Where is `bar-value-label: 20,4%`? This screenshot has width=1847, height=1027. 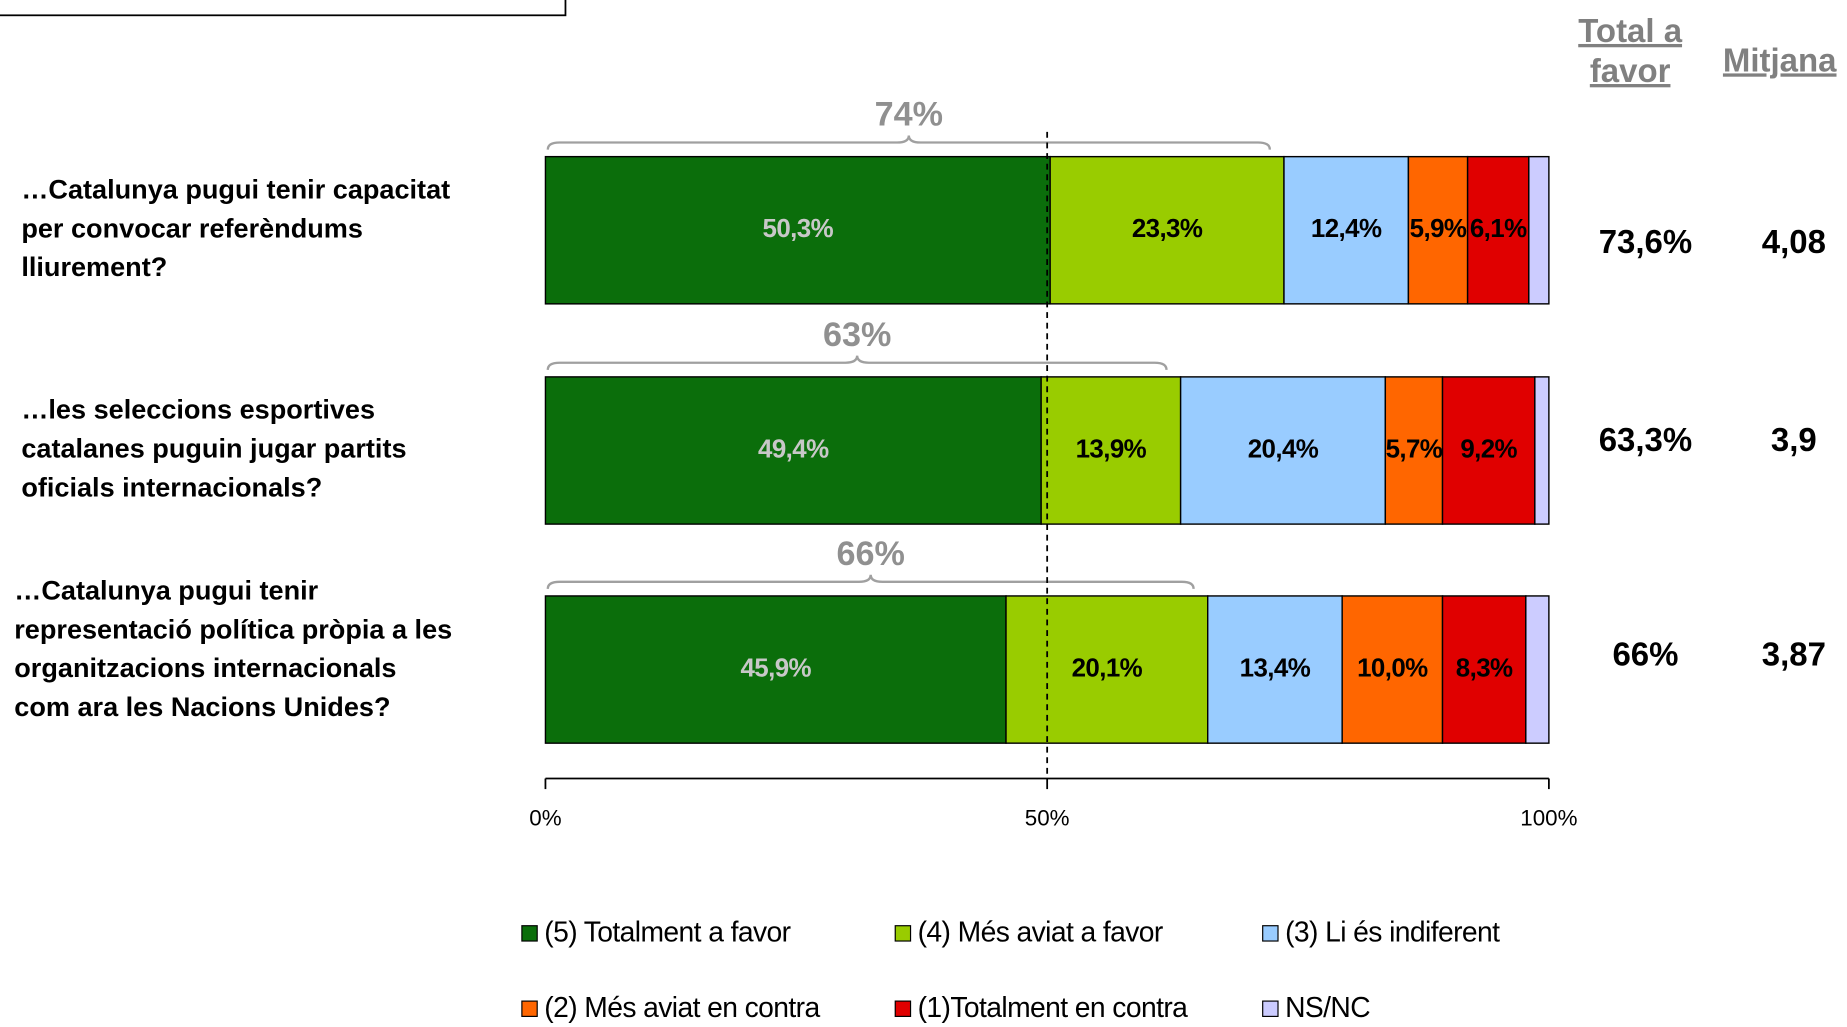 bar-value-label: 20,4% is located at coordinates (1283, 449).